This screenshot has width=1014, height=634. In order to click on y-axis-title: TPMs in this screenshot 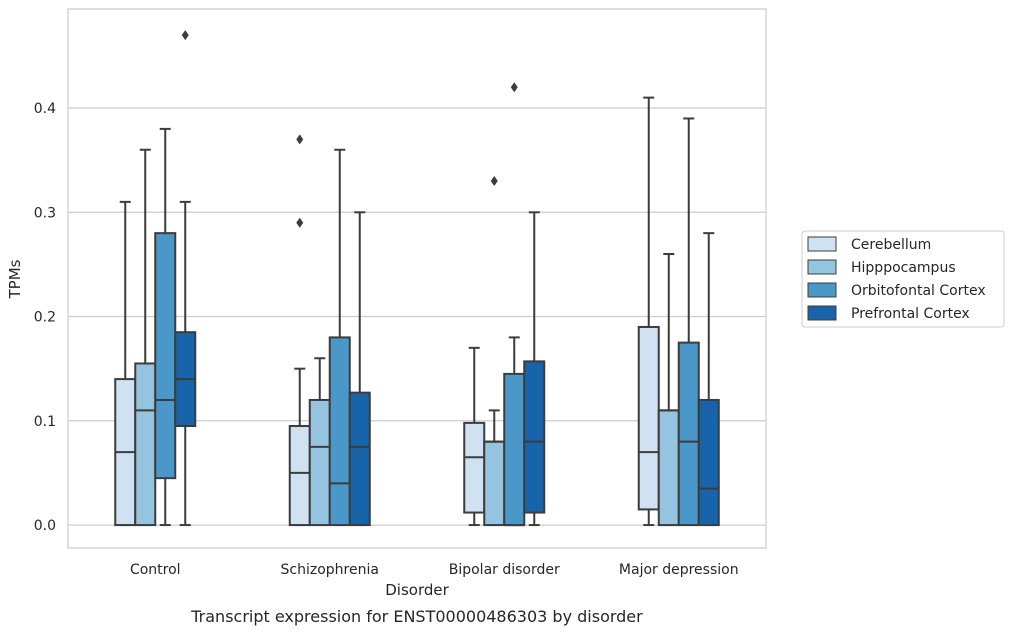, I will do `click(15, 279)`.